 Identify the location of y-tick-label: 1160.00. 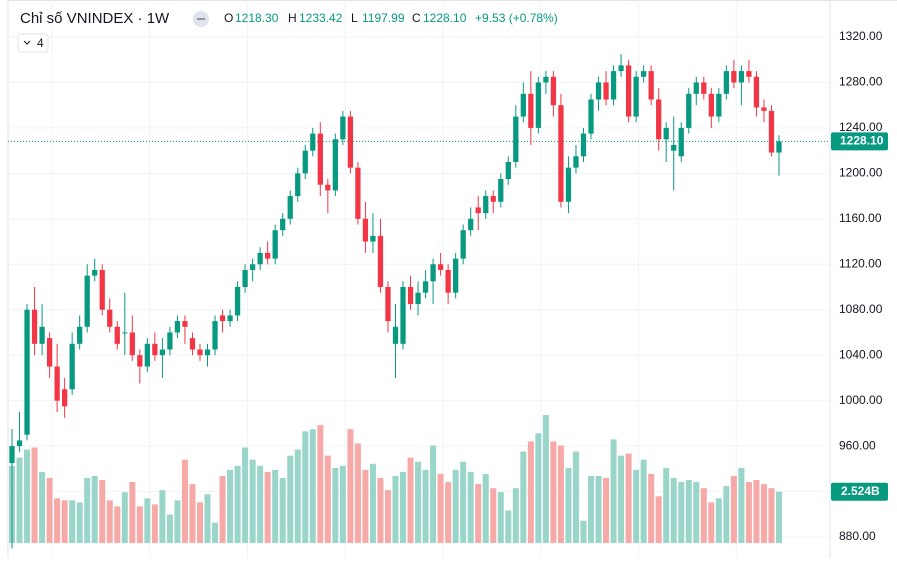
(860, 218).